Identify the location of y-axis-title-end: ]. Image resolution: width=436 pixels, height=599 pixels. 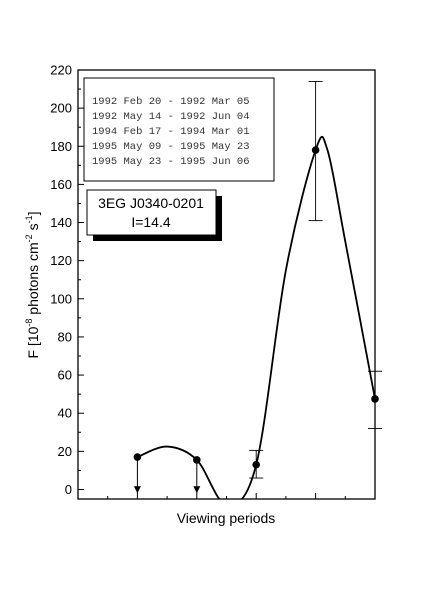
(33, 214).